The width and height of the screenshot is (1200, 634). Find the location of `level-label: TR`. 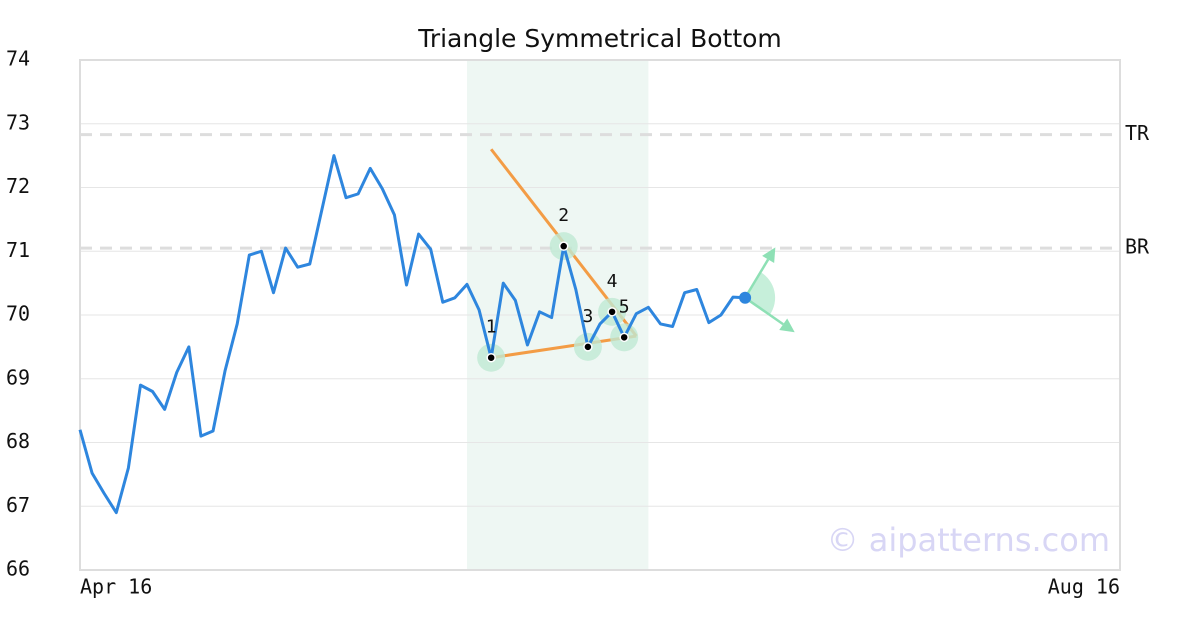

level-label: TR is located at coordinates (1137, 133).